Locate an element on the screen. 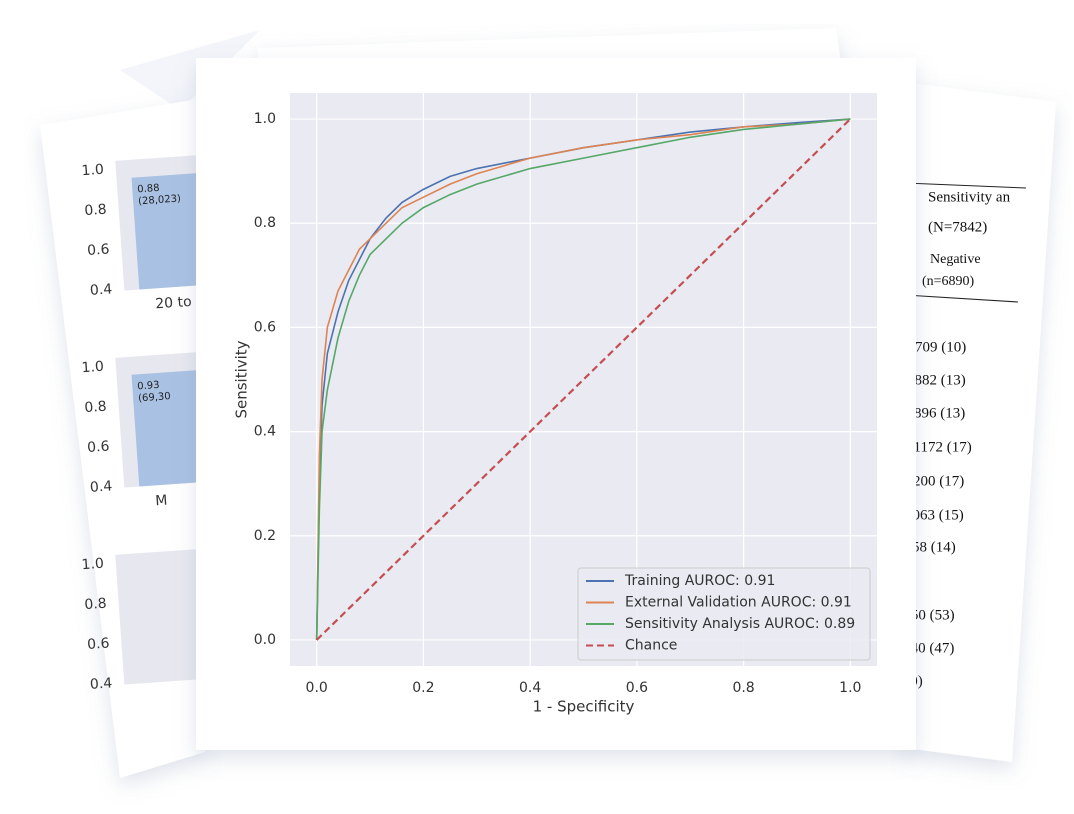  mini-bar-count: (28,023) is located at coordinates (160, 200).